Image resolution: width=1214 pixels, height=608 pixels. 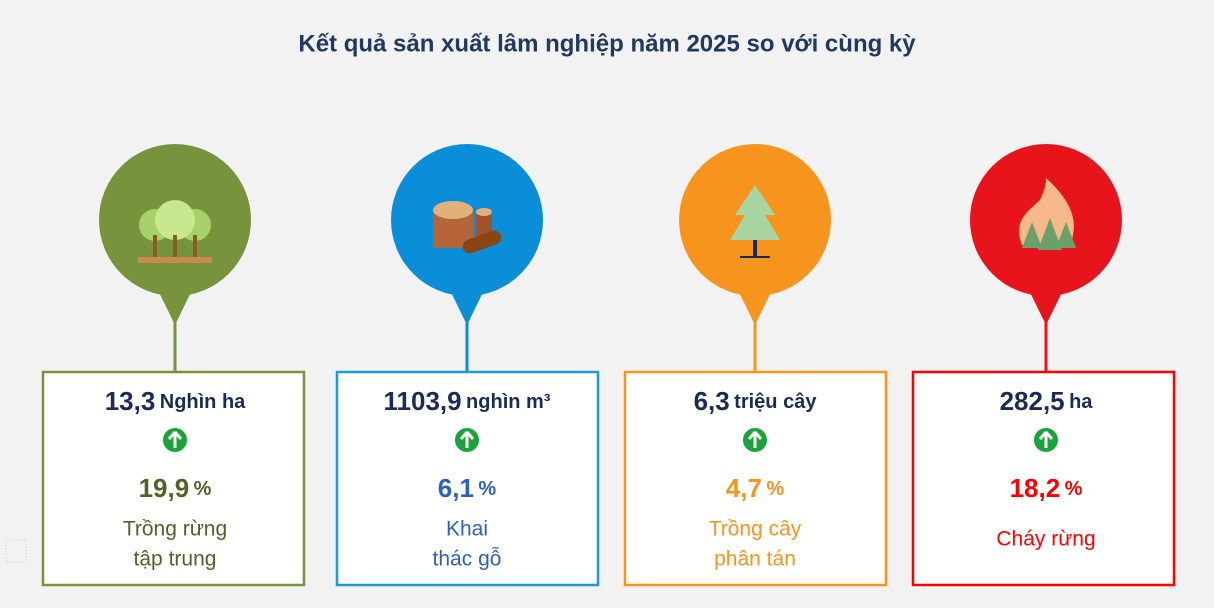 I want to click on unit: triệu cây, so click(x=775, y=402).